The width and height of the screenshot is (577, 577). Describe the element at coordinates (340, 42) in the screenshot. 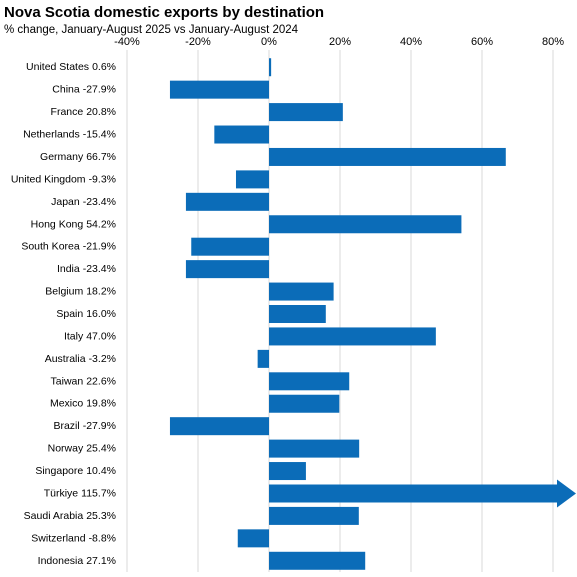

I see `x-tick-label: 20%` at that location.